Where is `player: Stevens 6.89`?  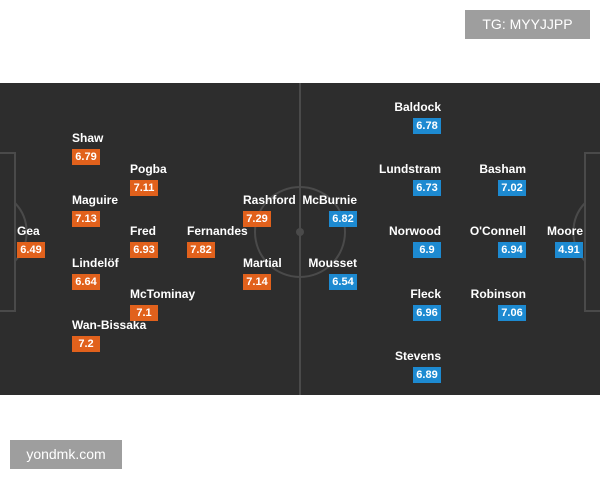 player: Stevens 6.89 is located at coordinates (386, 365).